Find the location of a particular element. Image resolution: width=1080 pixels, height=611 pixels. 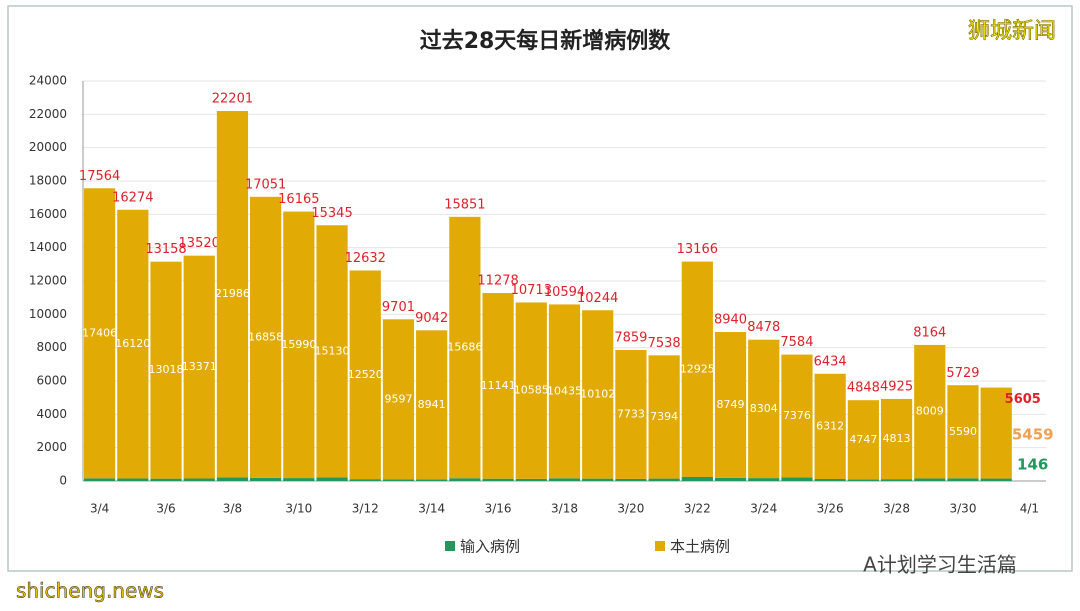

total-label: 7584 is located at coordinates (796, 342).